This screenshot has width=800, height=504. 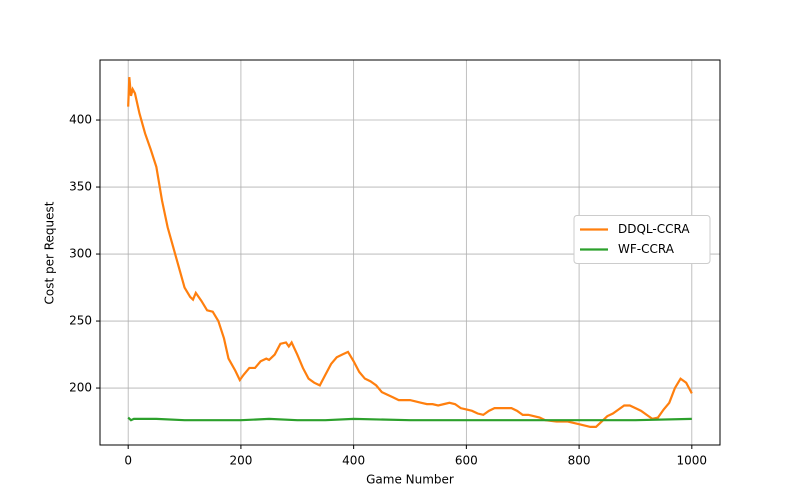 What do you see at coordinates (692, 461) in the screenshot?
I see `x-tick-label: 1000` at bounding box center [692, 461].